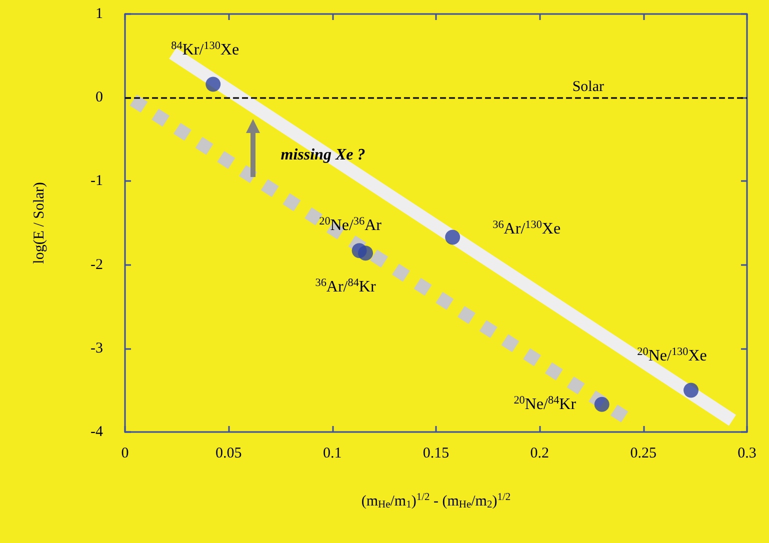 The image size is (769, 543). What do you see at coordinates (40, 223) in the screenshot?
I see `y-axis-title: log(E / Solar)` at bounding box center [40, 223].